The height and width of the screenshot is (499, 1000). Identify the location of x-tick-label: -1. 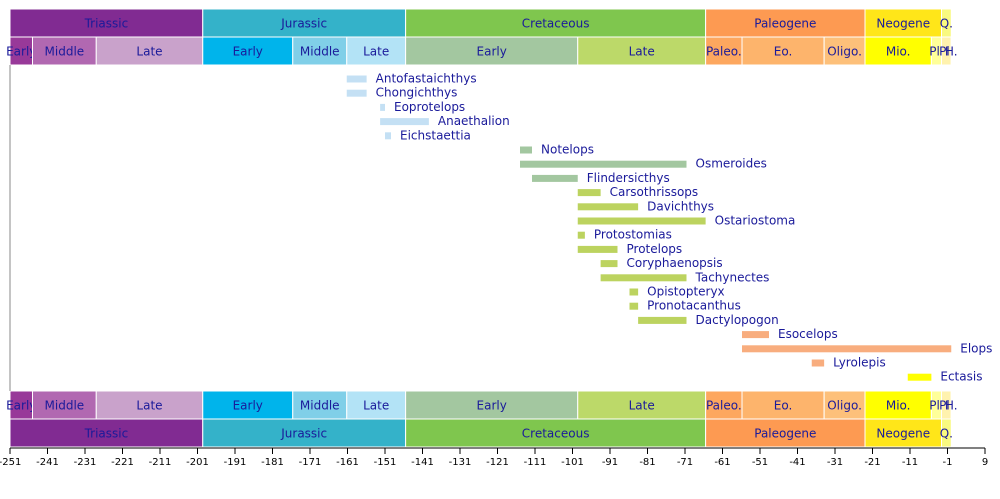
(948, 462).